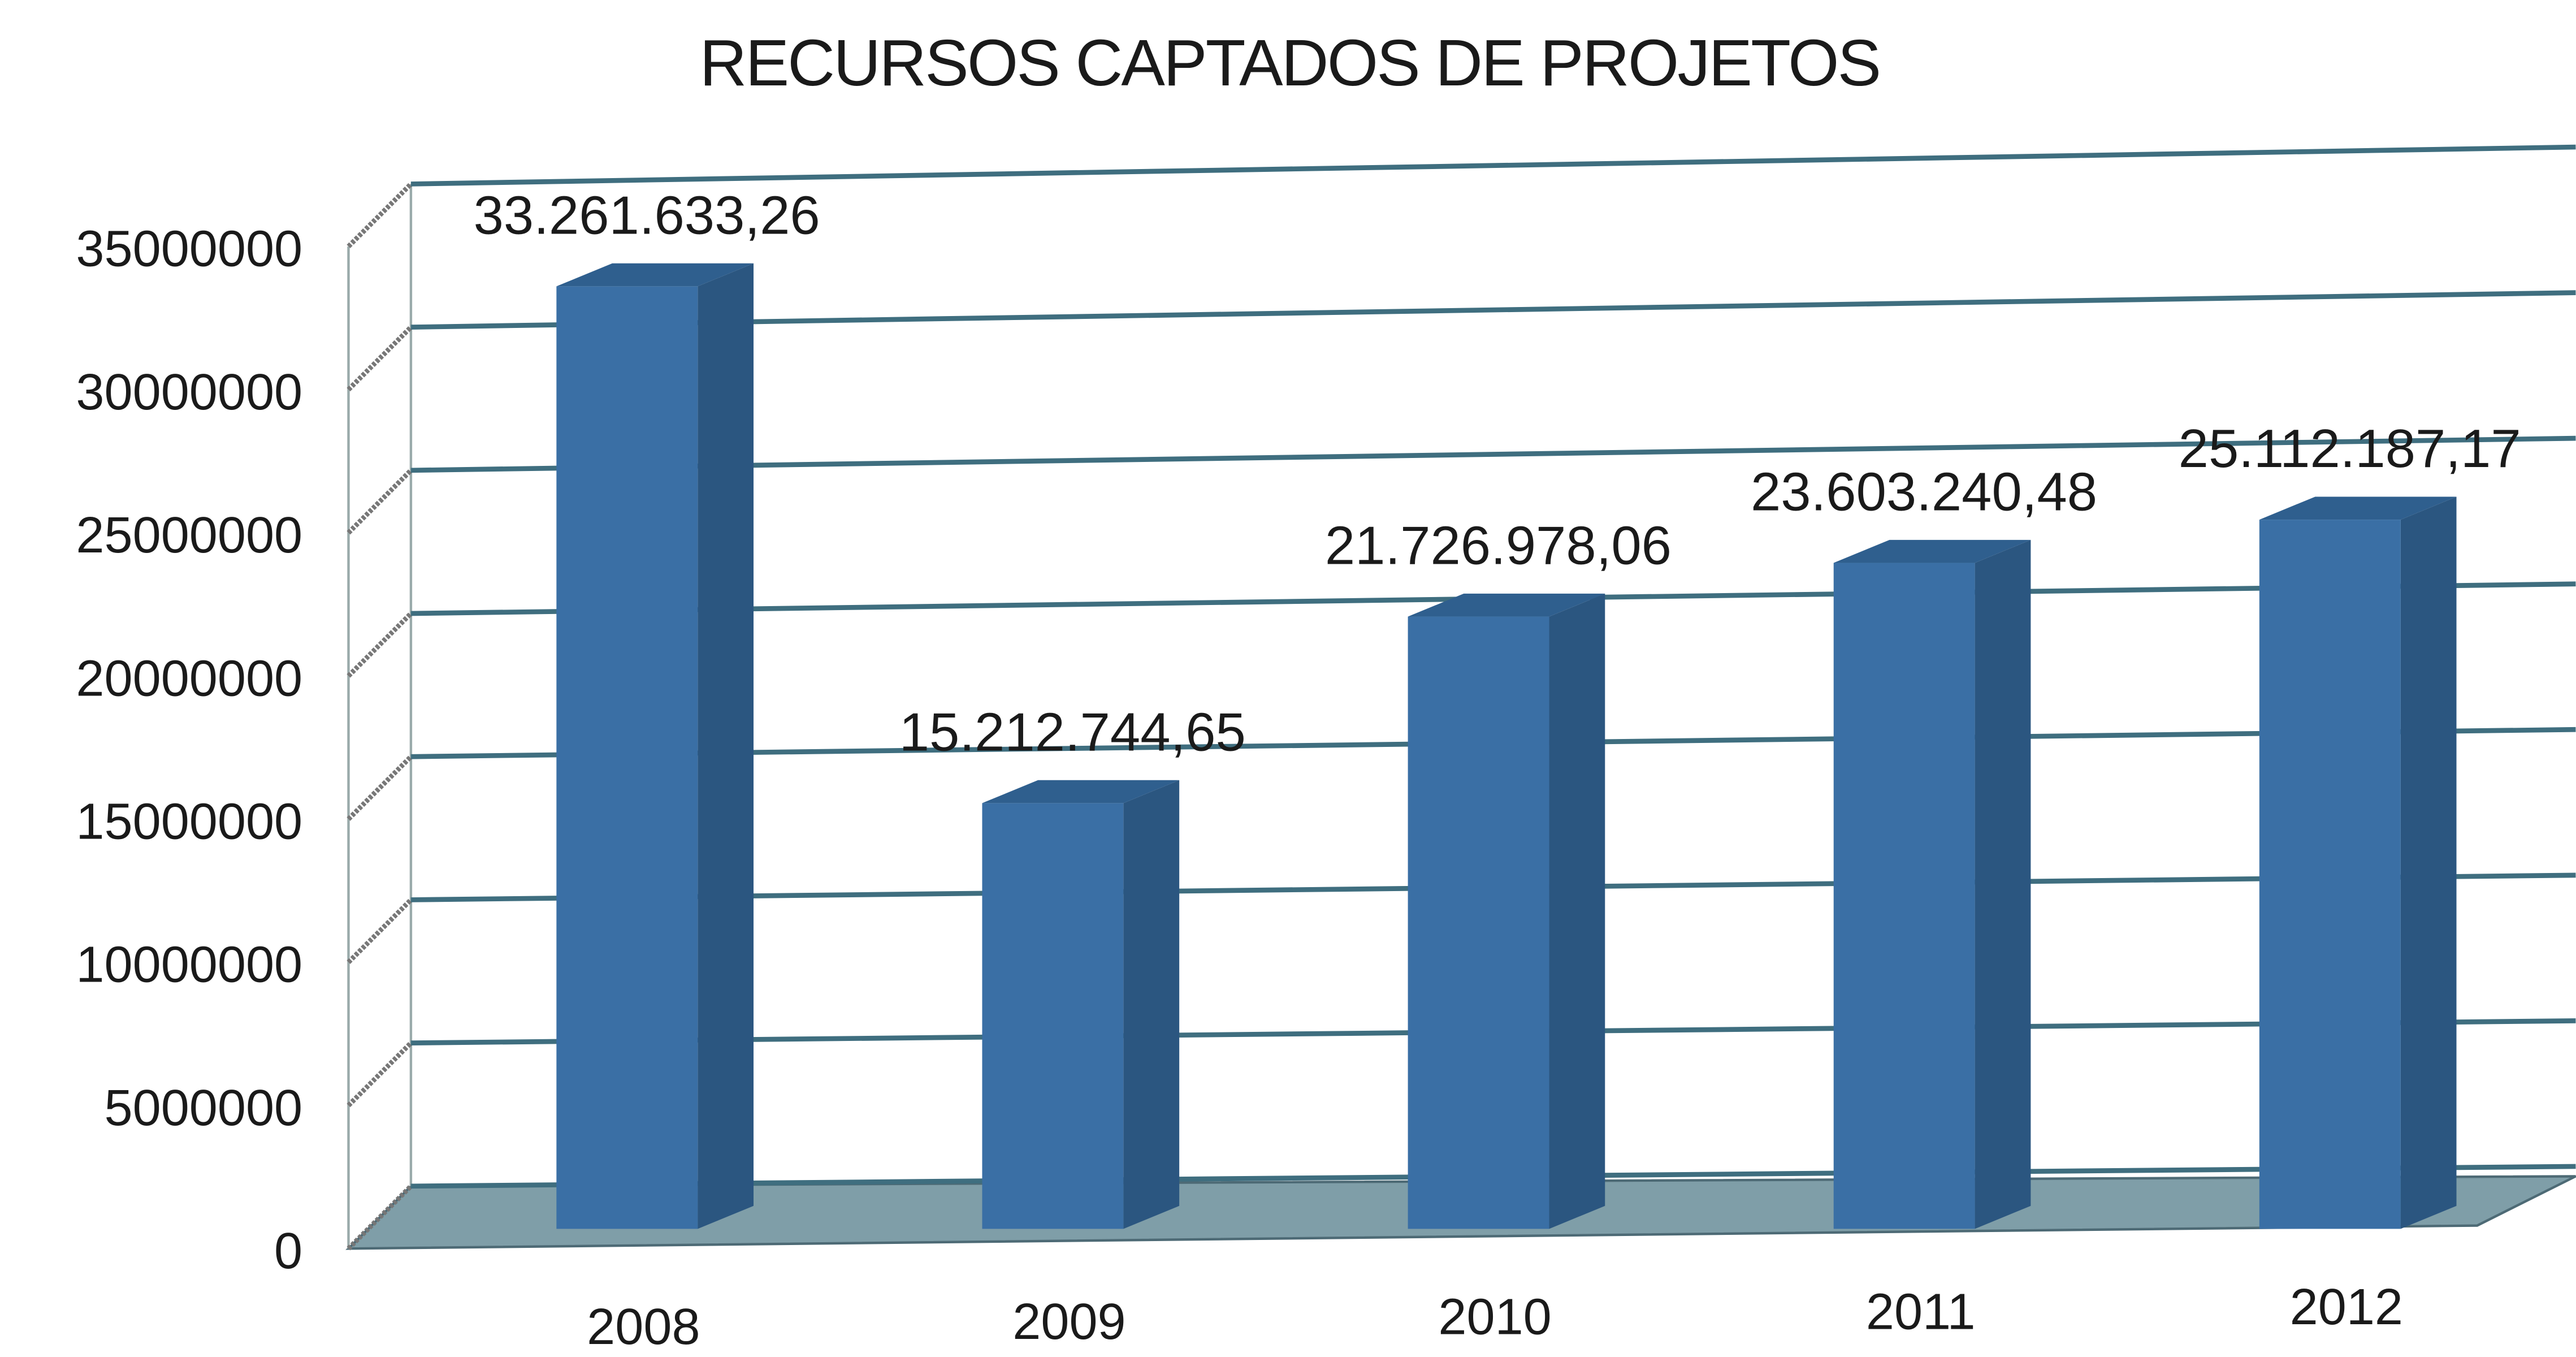 The width and height of the screenshot is (2576, 1357). I want to click on x-tick-label: 2010, so click(1494, 1316).